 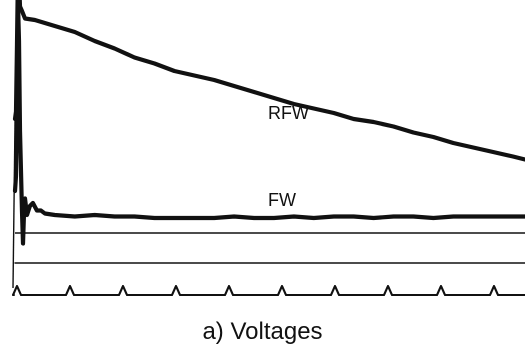 I want to click on series-label-fw: FW, so click(x=282, y=200).